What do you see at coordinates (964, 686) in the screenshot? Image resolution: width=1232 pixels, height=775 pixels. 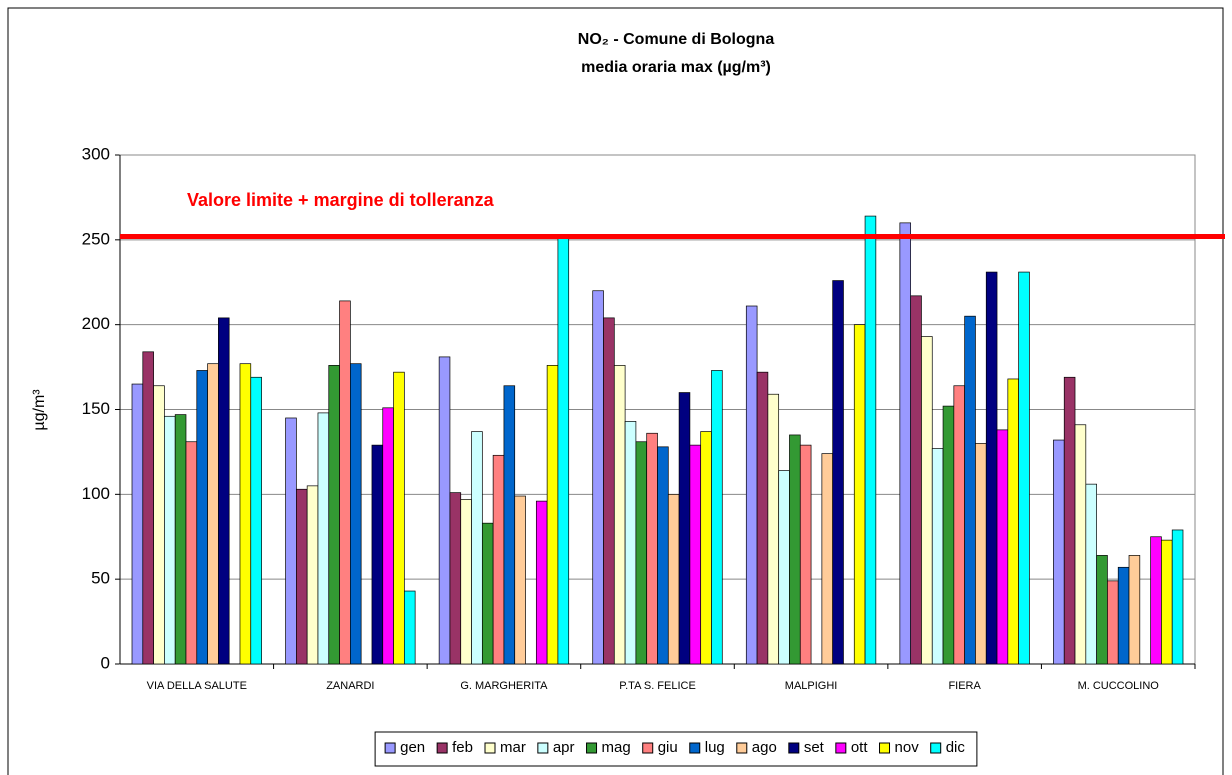 I see `x-tick-label: FIERA` at bounding box center [964, 686].